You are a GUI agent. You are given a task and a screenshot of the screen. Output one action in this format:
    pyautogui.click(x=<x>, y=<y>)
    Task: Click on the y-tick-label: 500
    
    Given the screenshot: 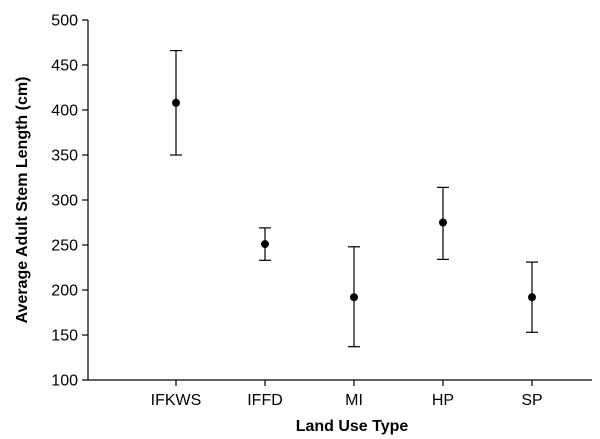 What is the action you would take?
    pyautogui.click(x=64, y=21)
    